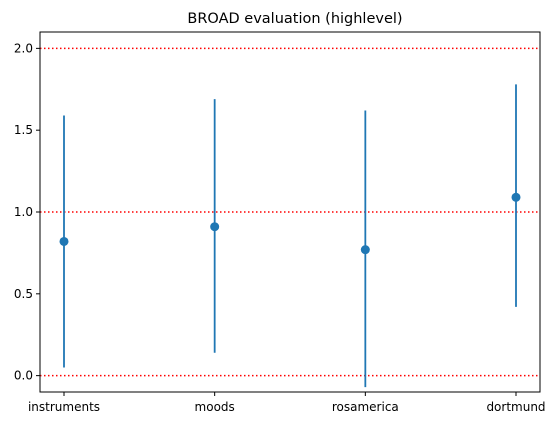 The image size is (559, 435). What do you see at coordinates (23, 130) in the screenshot?
I see `y-tick-label-3: 1.5` at bounding box center [23, 130].